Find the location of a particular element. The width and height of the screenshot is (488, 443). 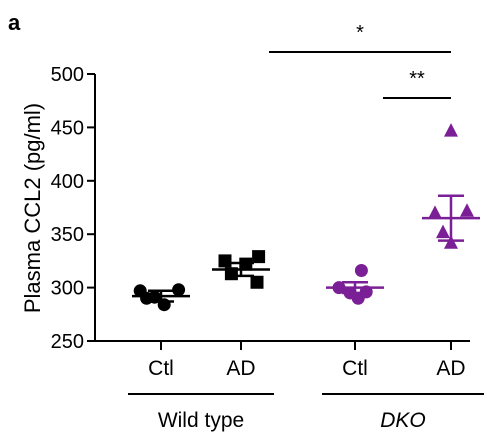

y-tick-label: 250 is located at coordinates (67, 342).